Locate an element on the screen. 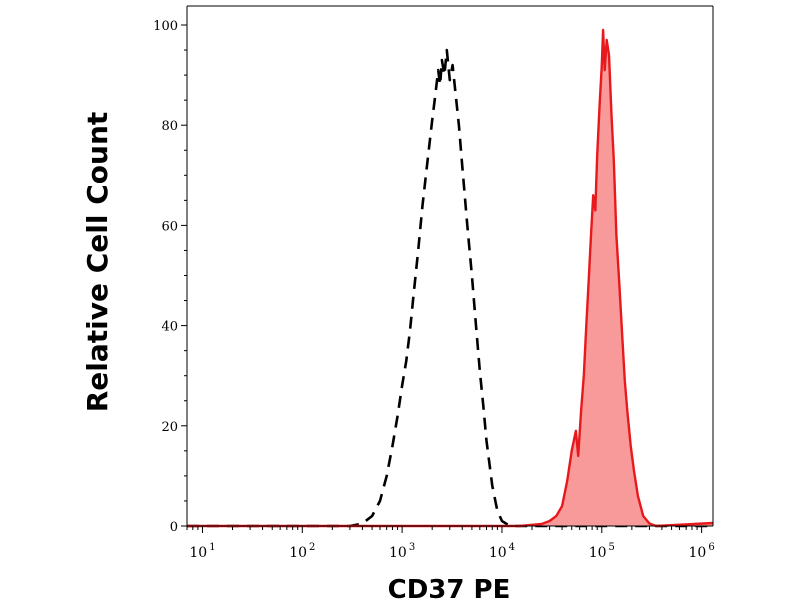 The width and height of the screenshot is (800, 600). x-tick-label: 10 4 is located at coordinates (502, 551).